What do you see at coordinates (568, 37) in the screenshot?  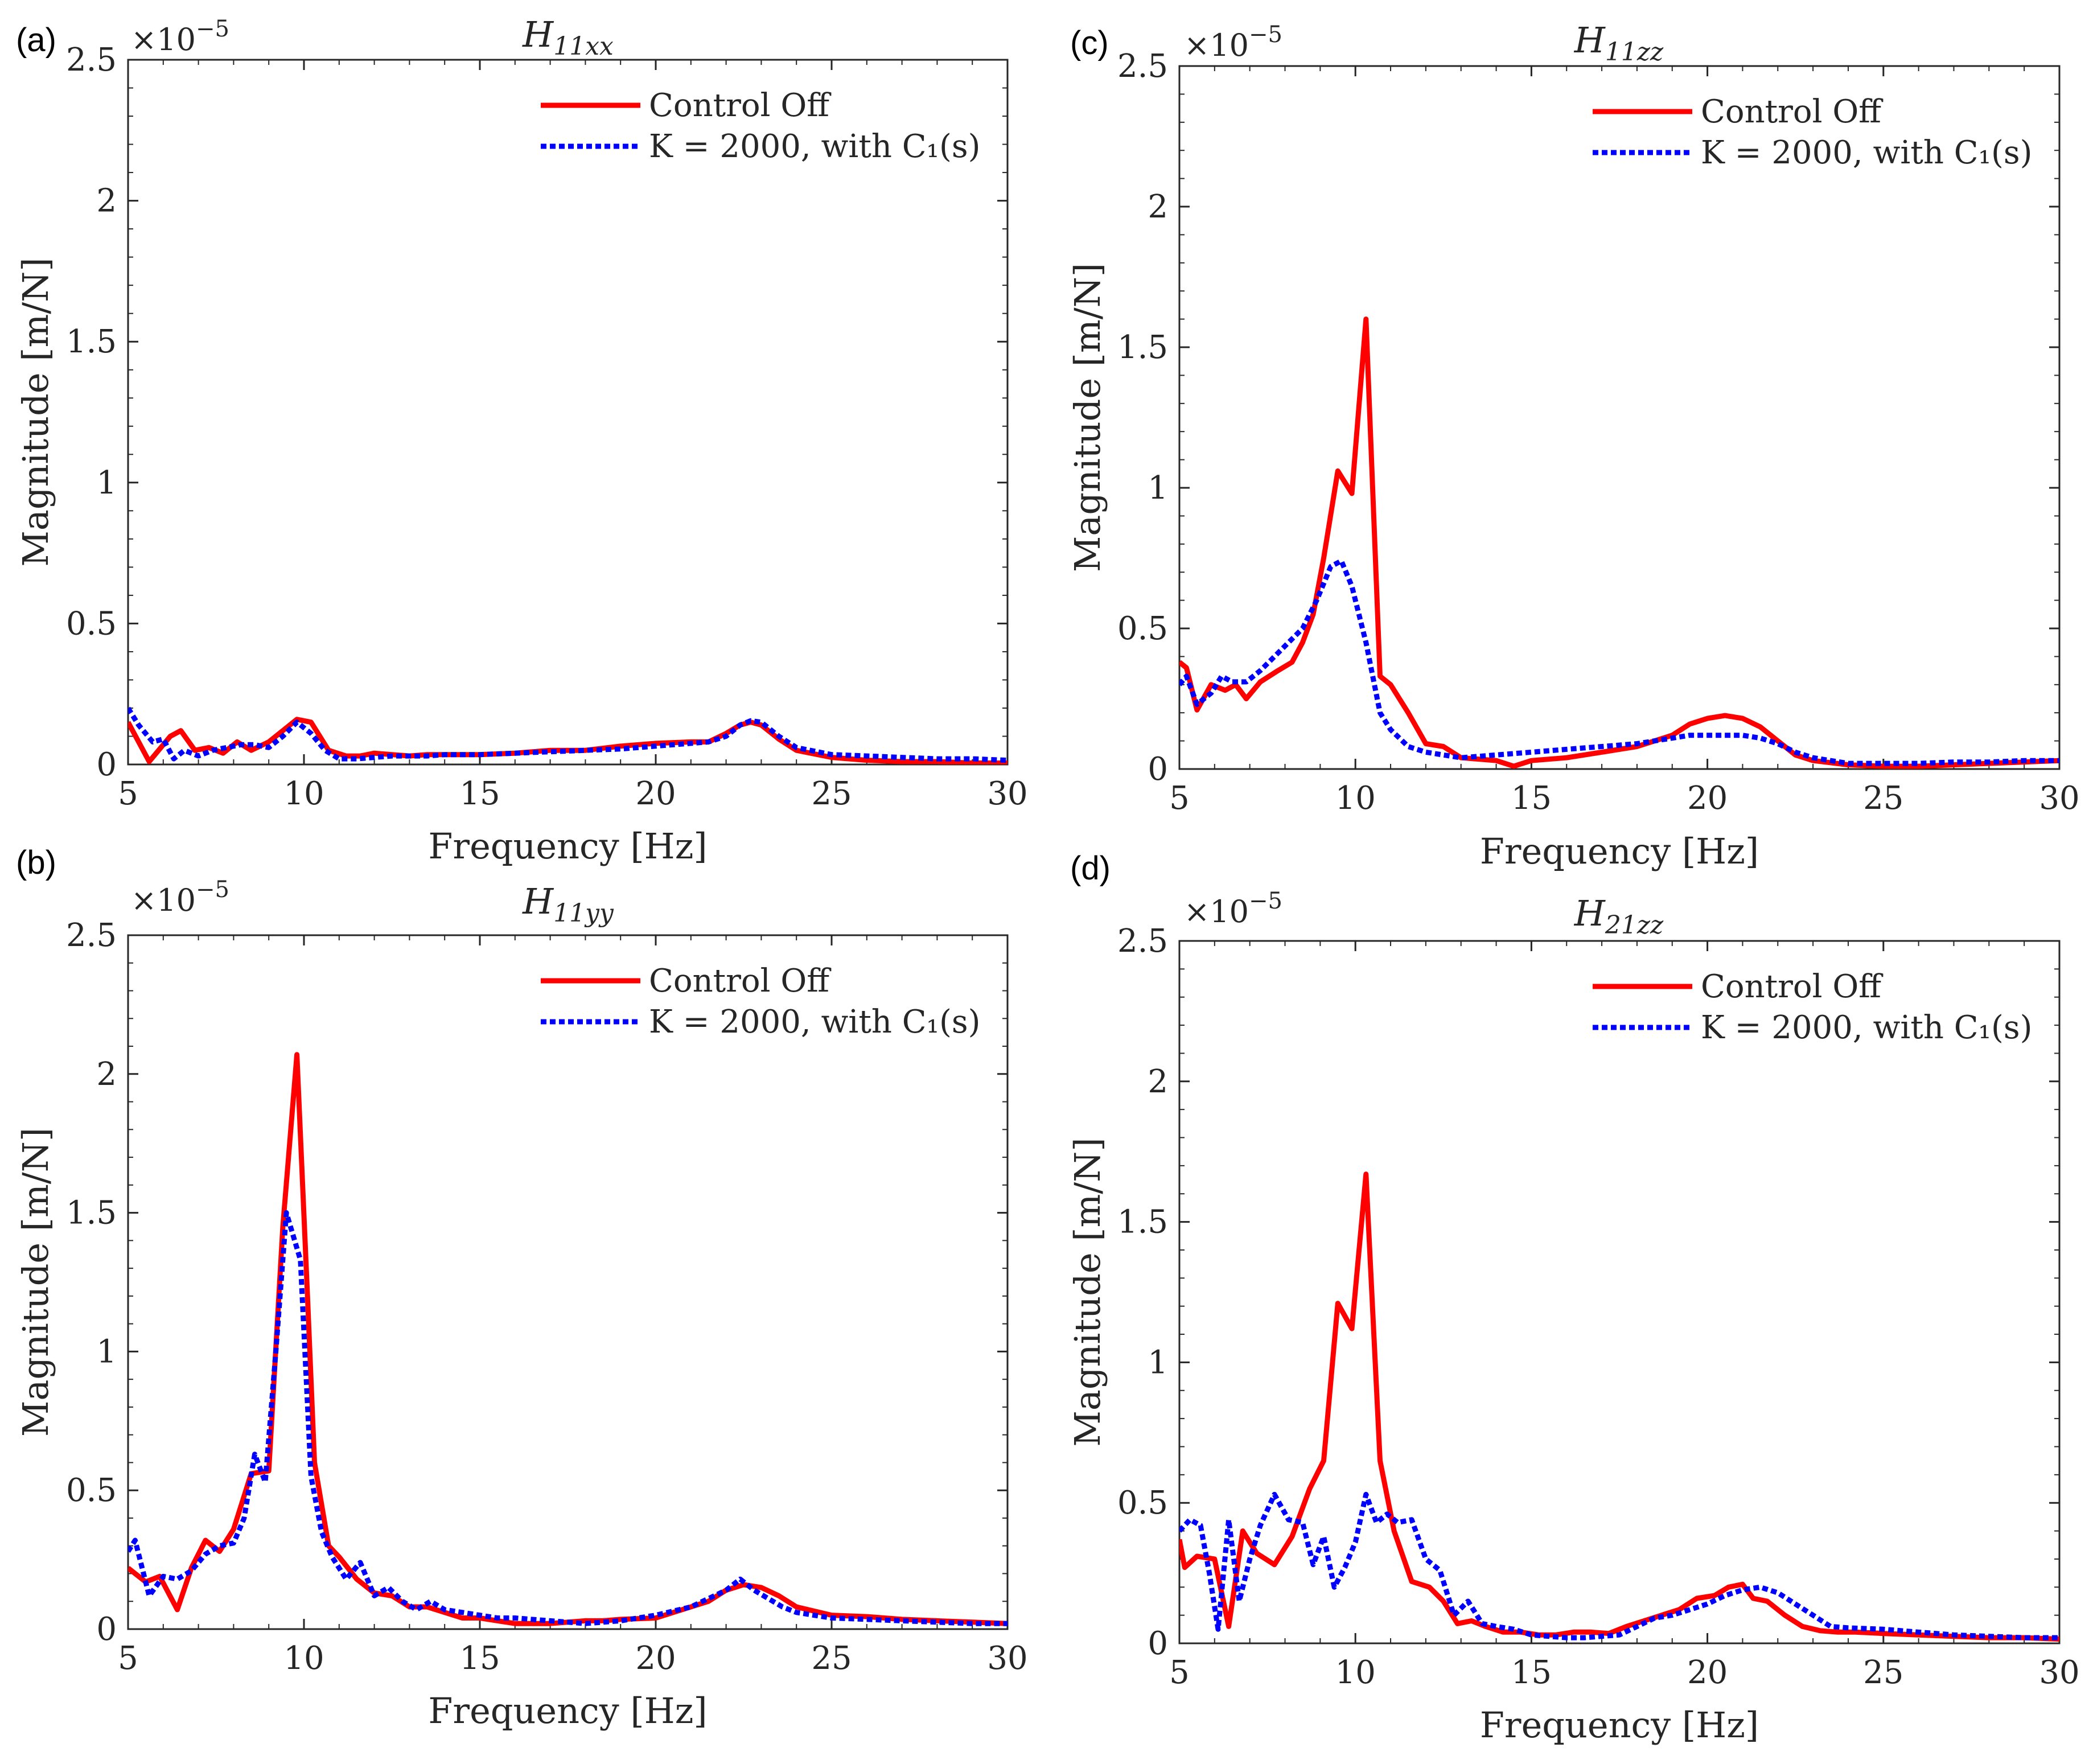 I see `chart-title: H11xx` at bounding box center [568, 37].